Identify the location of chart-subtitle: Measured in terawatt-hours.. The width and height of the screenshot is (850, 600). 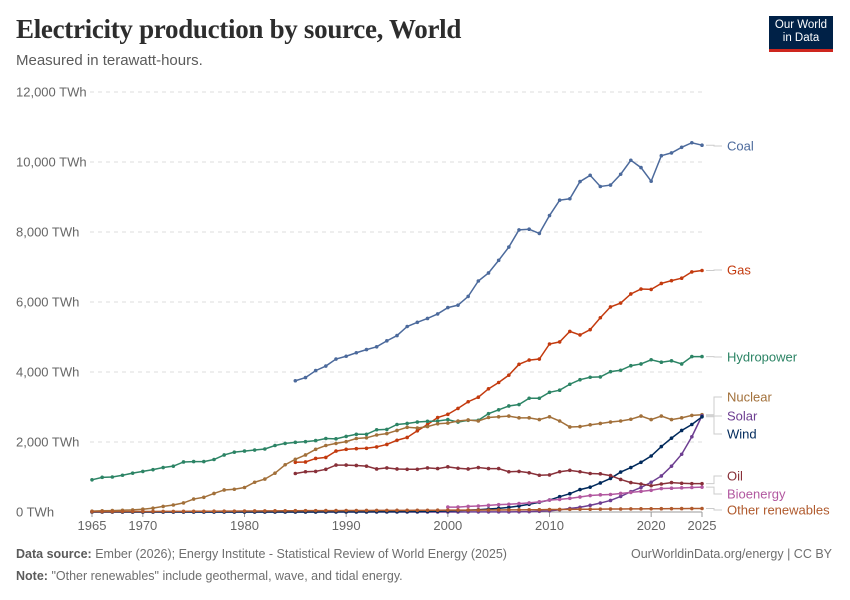
(109, 60).